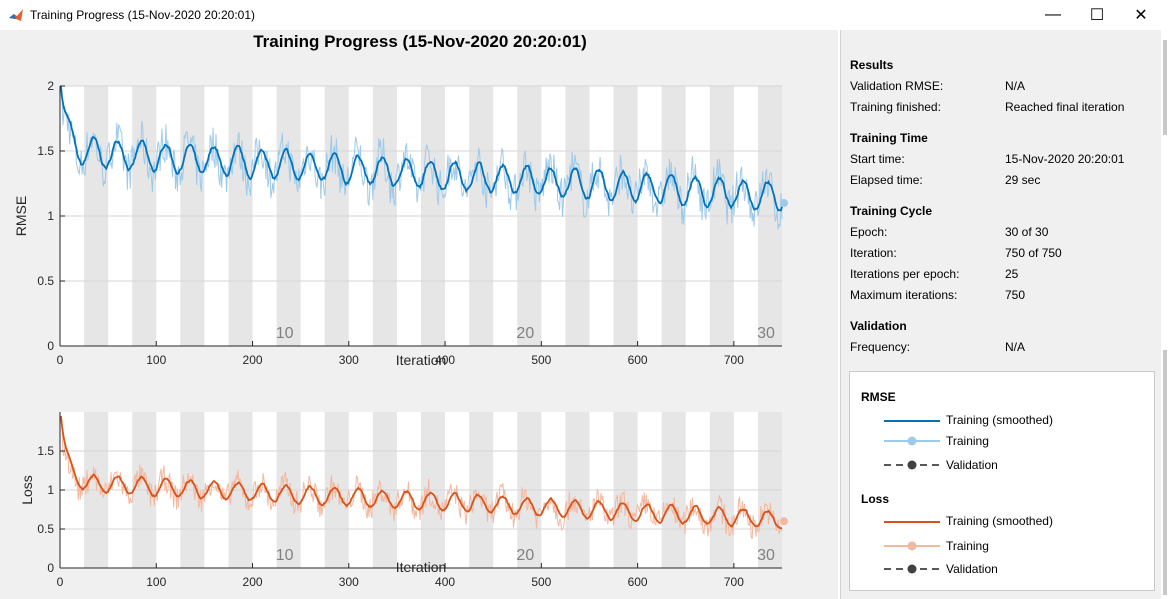 The height and width of the screenshot is (599, 1168). Describe the element at coordinates (886, 180) in the screenshot. I see `elapsed-time-label: Elapsed time:` at that location.